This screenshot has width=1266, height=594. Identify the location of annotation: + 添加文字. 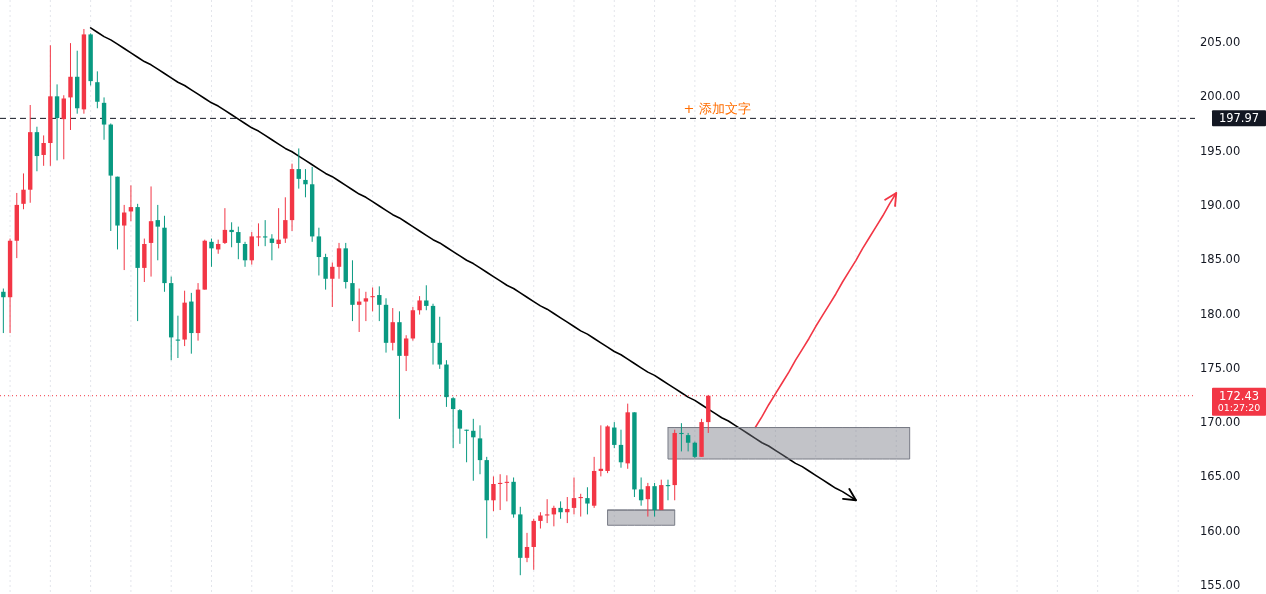
(717, 109).